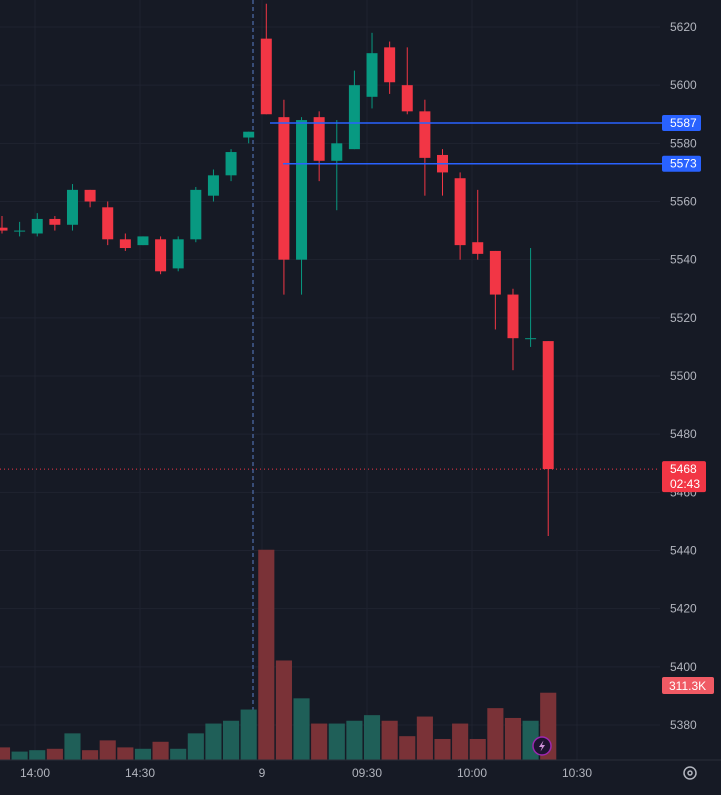 This screenshot has width=721, height=795. I want to click on y-tick-label: 5480, so click(683, 434).